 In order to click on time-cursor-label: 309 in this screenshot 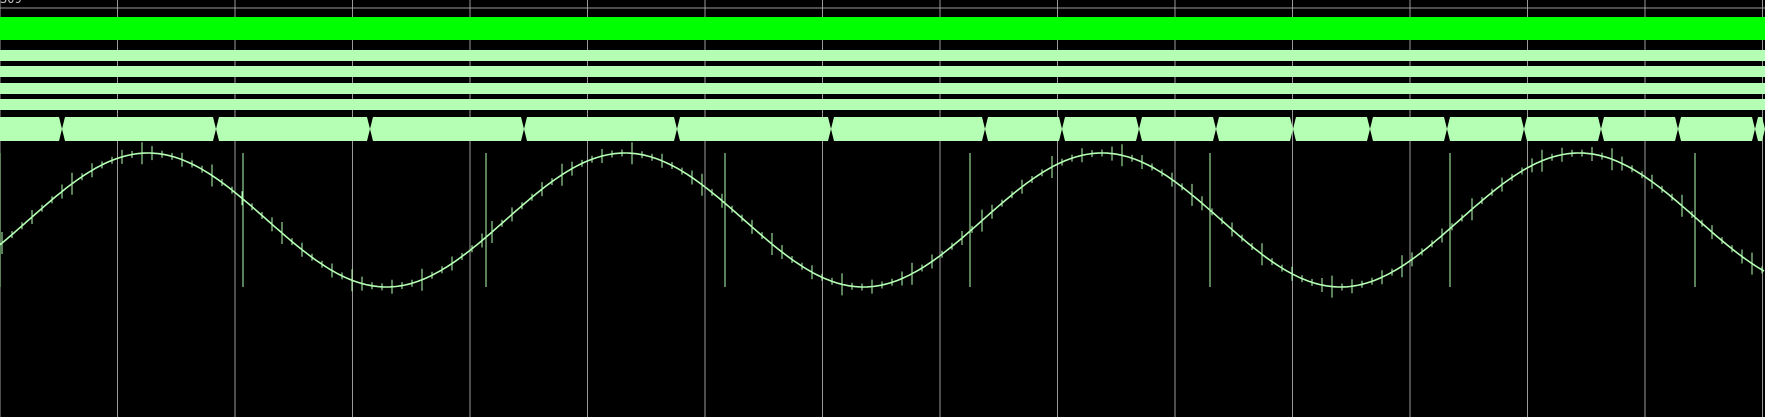, I will do `click(11, 2)`.